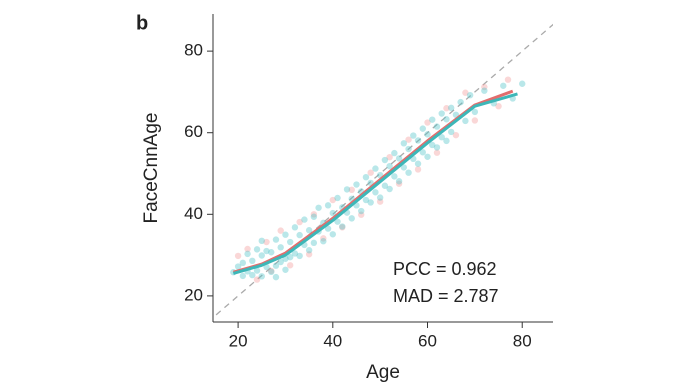  What do you see at coordinates (193, 50) in the screenshot?
I see `y-tick-label: 80` at bounding box center [193, 50].